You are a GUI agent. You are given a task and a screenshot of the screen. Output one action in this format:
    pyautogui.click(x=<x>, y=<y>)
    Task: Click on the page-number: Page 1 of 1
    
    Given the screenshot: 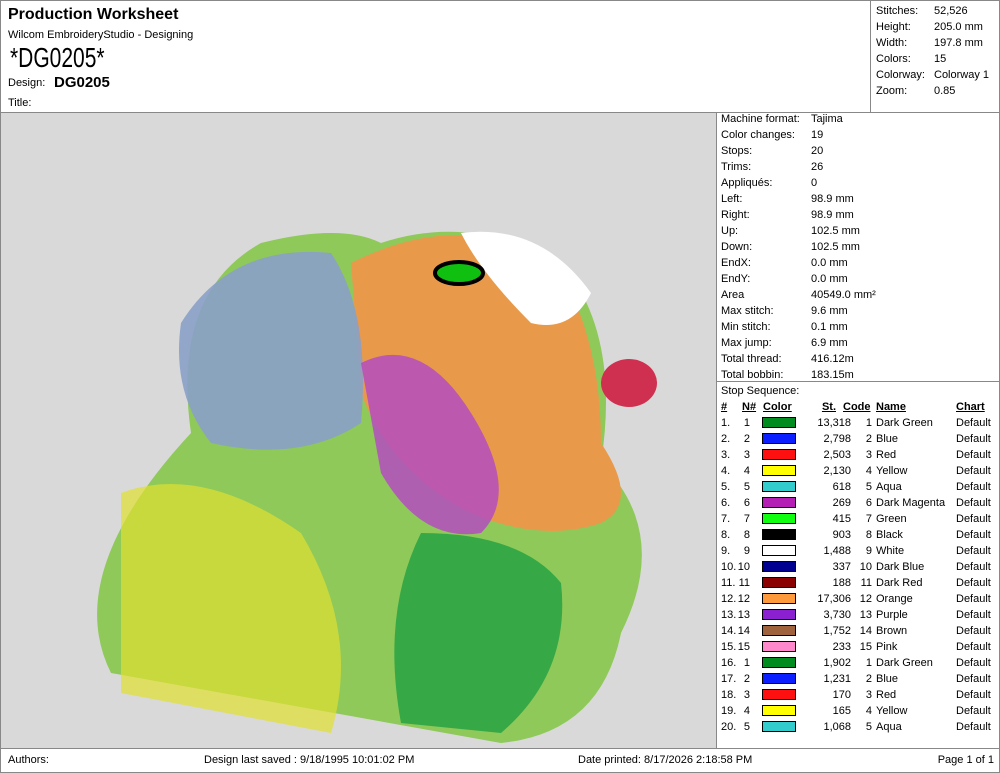 What is the action you would take?
    pyautogui.click(x=965, y=760)
    